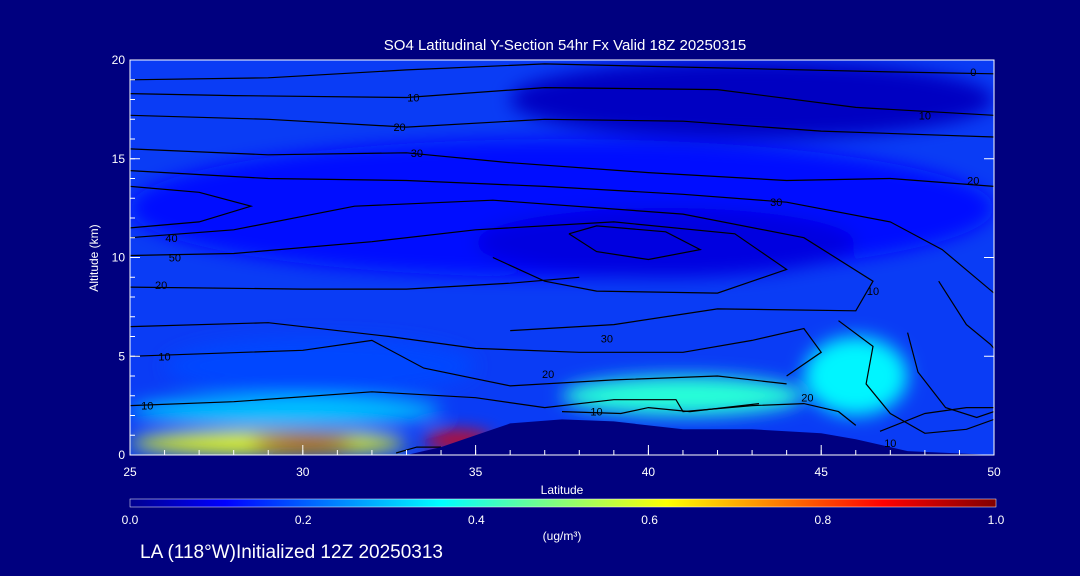 The height and width of the screenshot is (576, 1080). Describe the element at coordinates (562, 437) in the screenshot. I see `terrain-mask` at that location.